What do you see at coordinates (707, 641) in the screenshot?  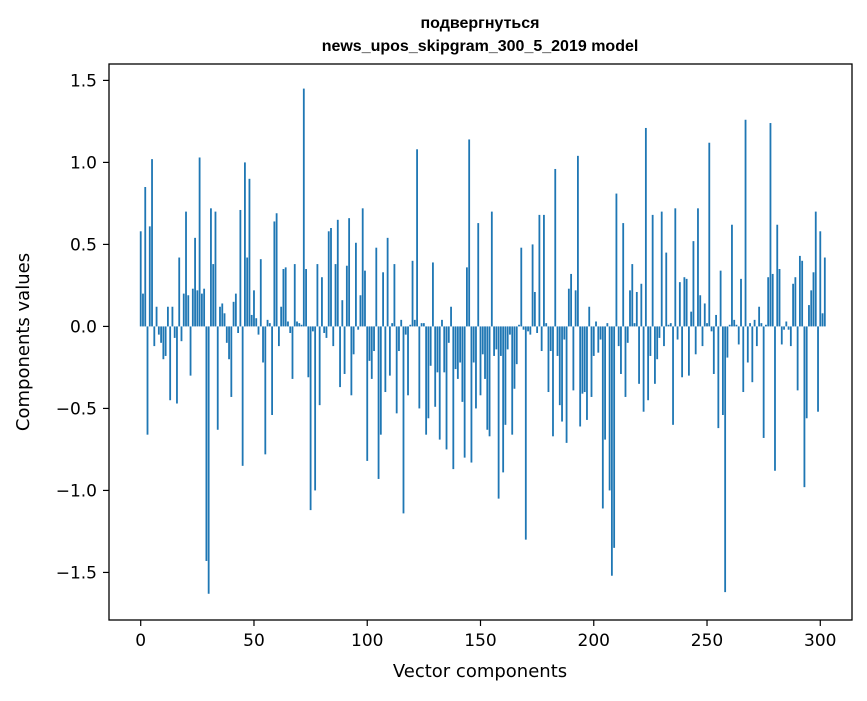 I see `x-tick-label-250: 250` at bounding box center [707, 641].